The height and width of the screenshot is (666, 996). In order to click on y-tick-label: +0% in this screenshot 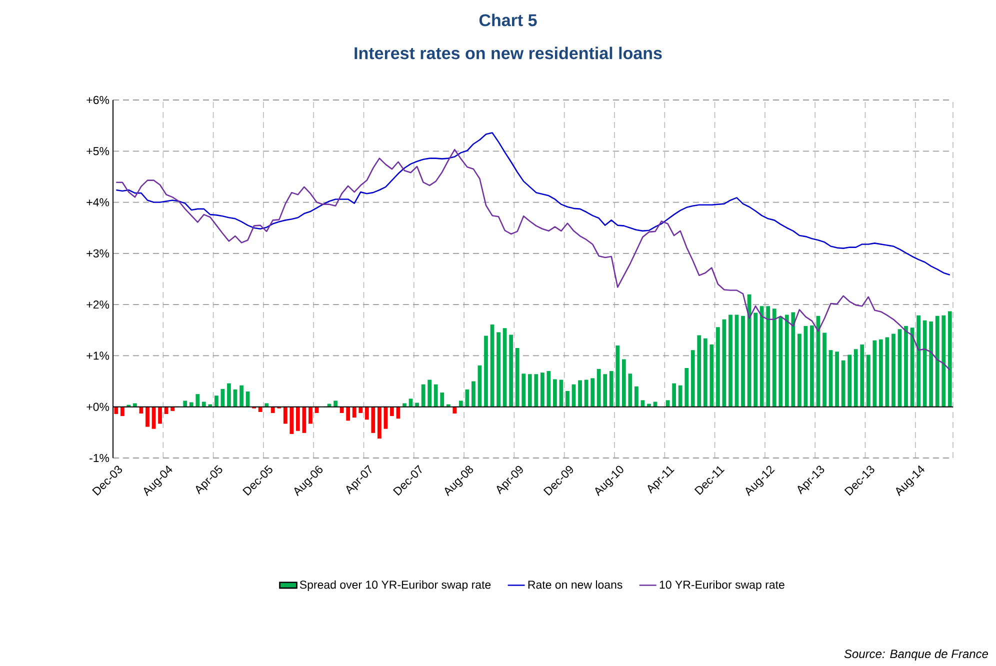, I will do `click(98, 406)`.